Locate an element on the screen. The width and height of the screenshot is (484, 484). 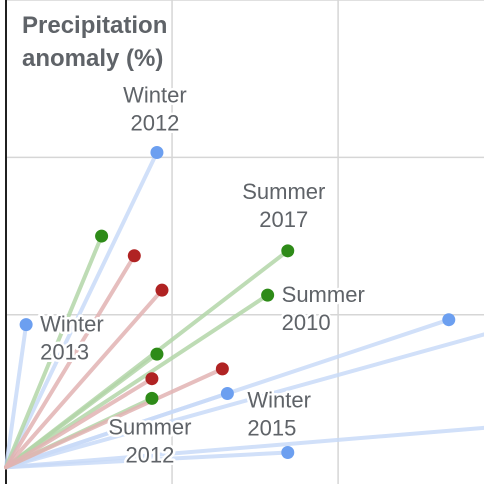
winter-label-0-line-1: 2012 is located at coordinates (154, 122).